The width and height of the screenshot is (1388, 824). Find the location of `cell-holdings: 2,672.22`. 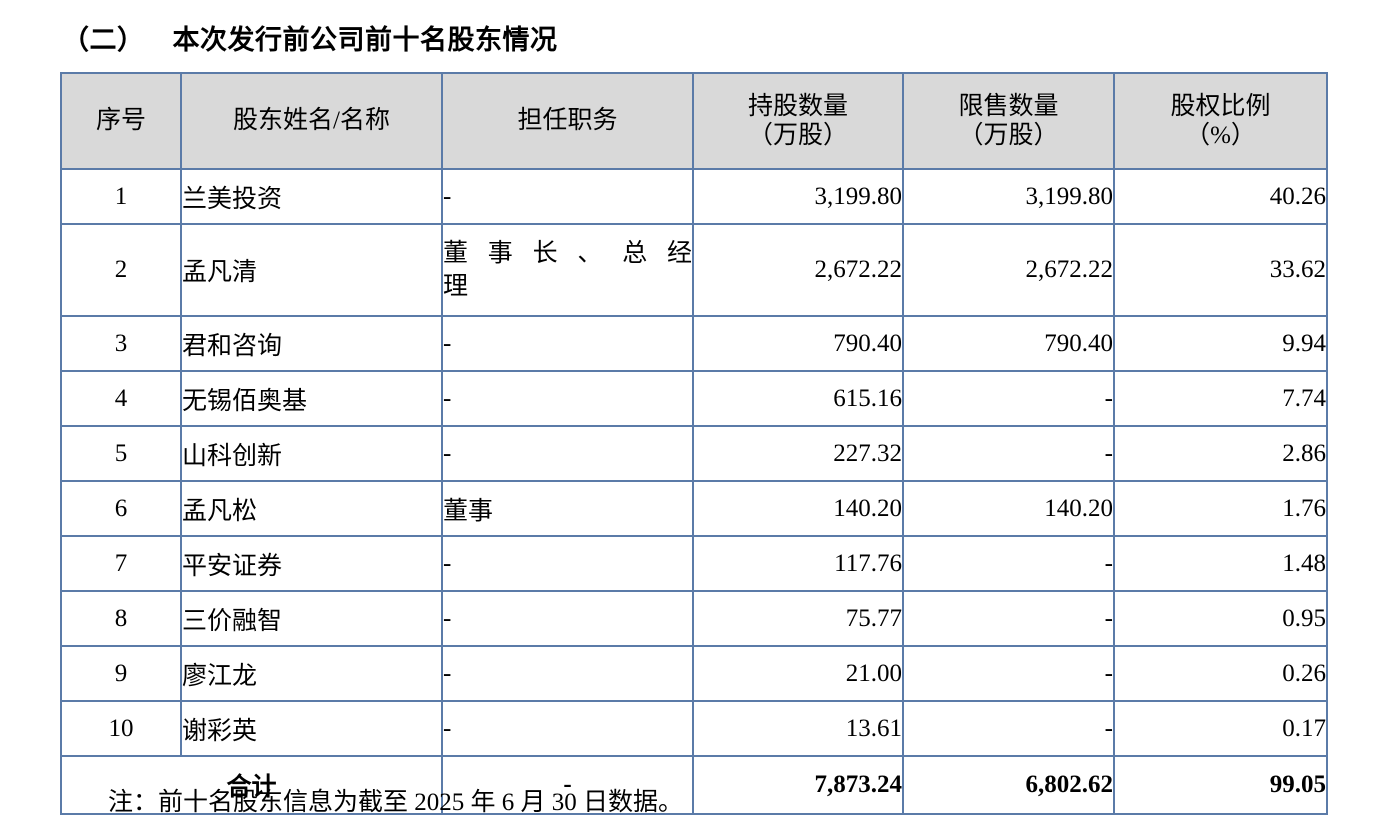

cell-holdings: 2,672.22 is located at coordinates (798, 270).